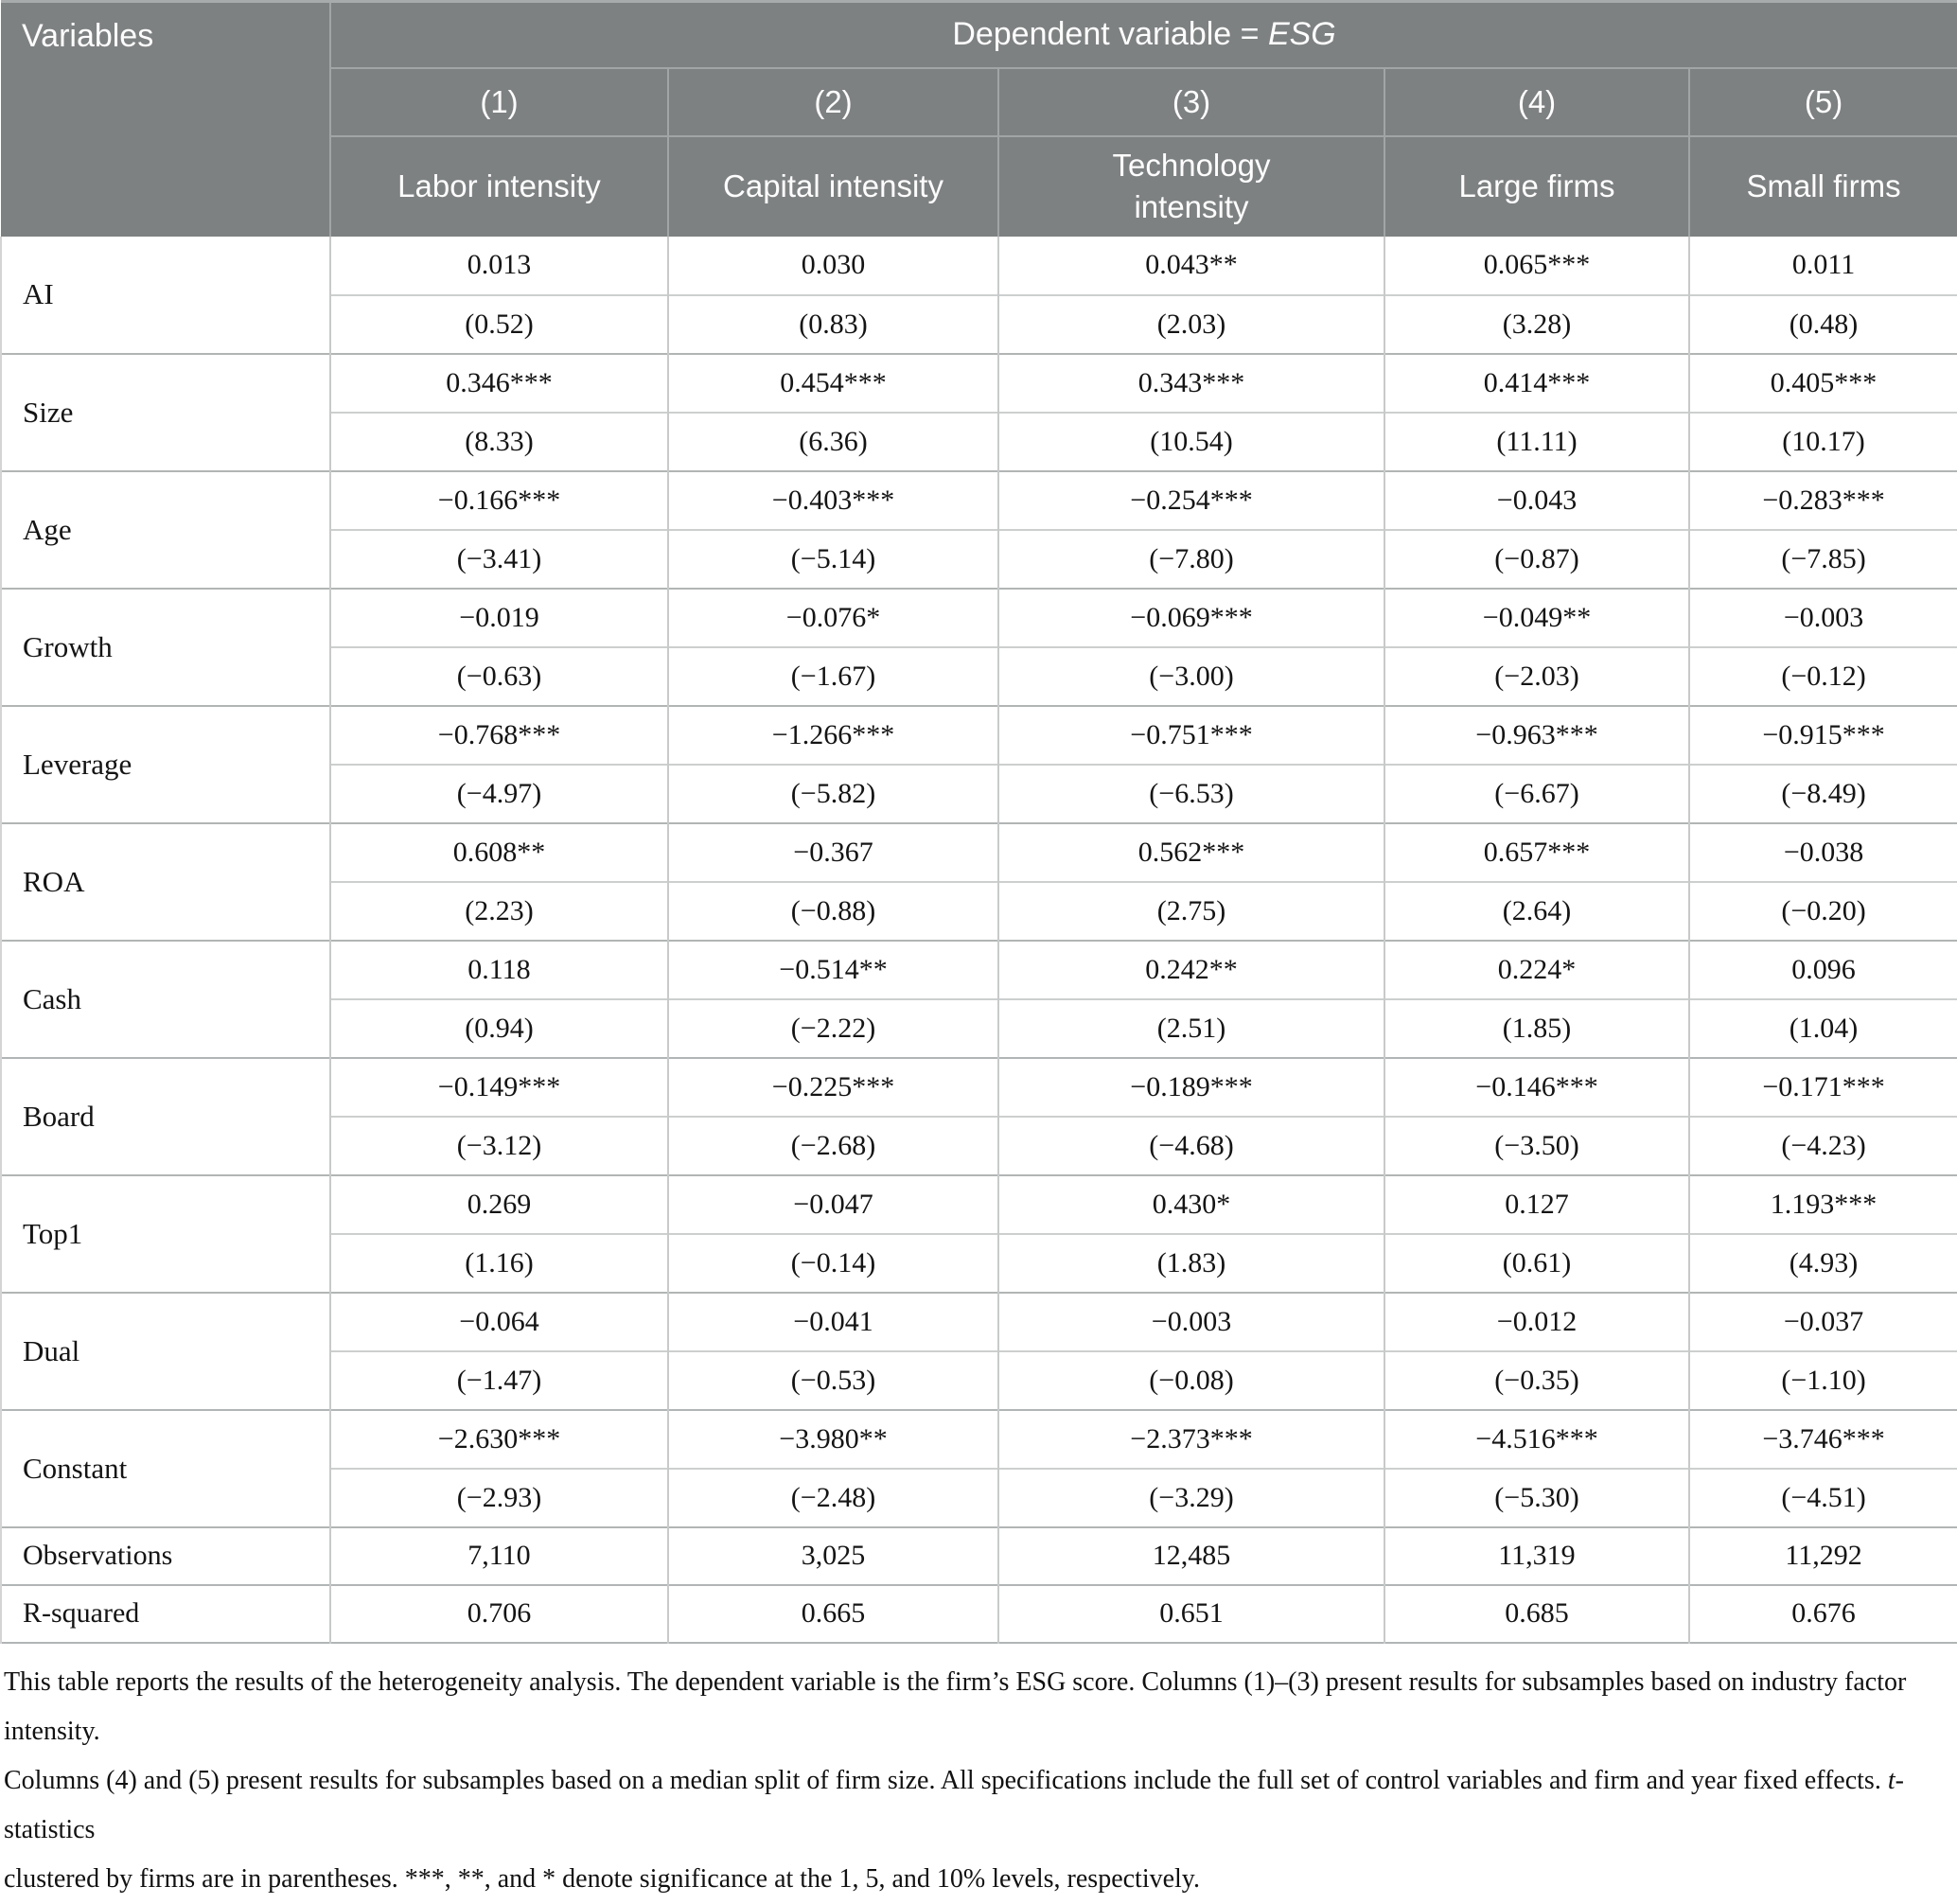 Image resolution: width=1957 pixels, height=1904 pixels. Describe the element at coordinates (979, 1262) in the screenshot. I see `table-row: (1.16) (−0.14) (1.83) (0.61) (4.93)` at that location.